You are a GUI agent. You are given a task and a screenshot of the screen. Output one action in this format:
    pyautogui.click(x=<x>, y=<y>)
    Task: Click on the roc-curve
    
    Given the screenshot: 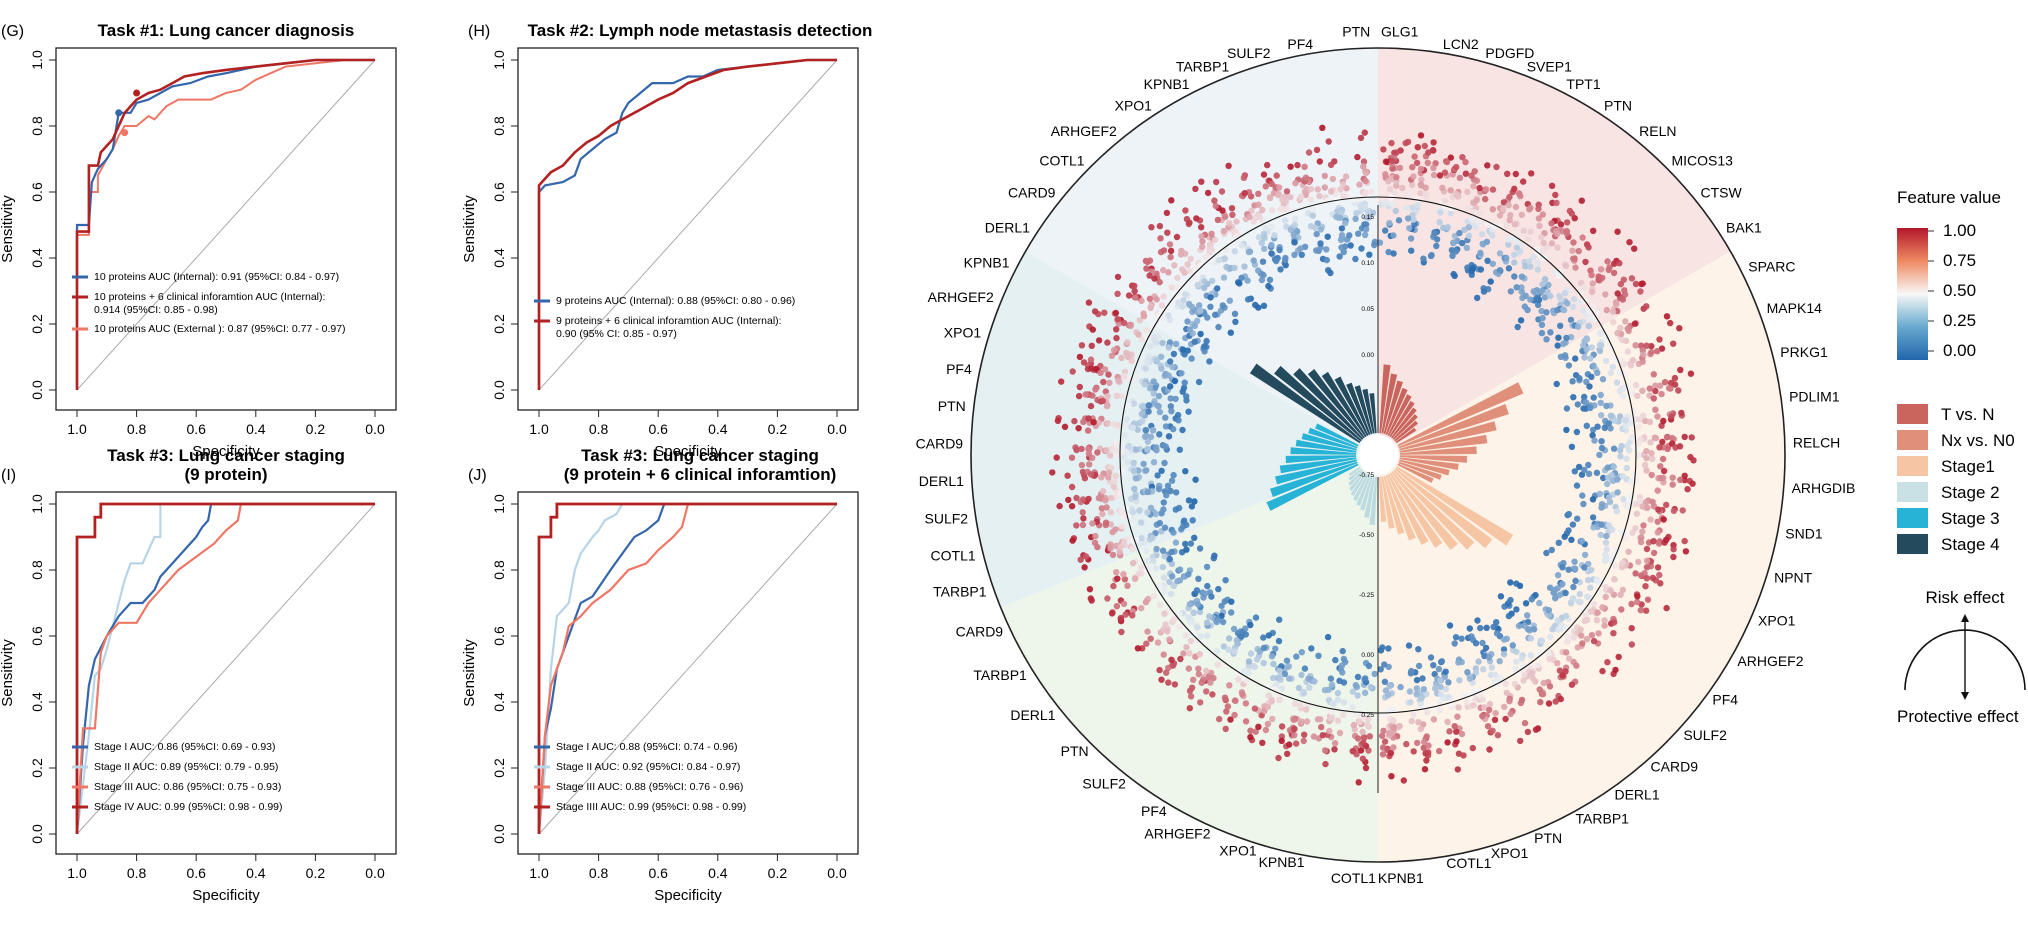 What is the action you would take?
    pyautogui.click(x=687, y=668)
    